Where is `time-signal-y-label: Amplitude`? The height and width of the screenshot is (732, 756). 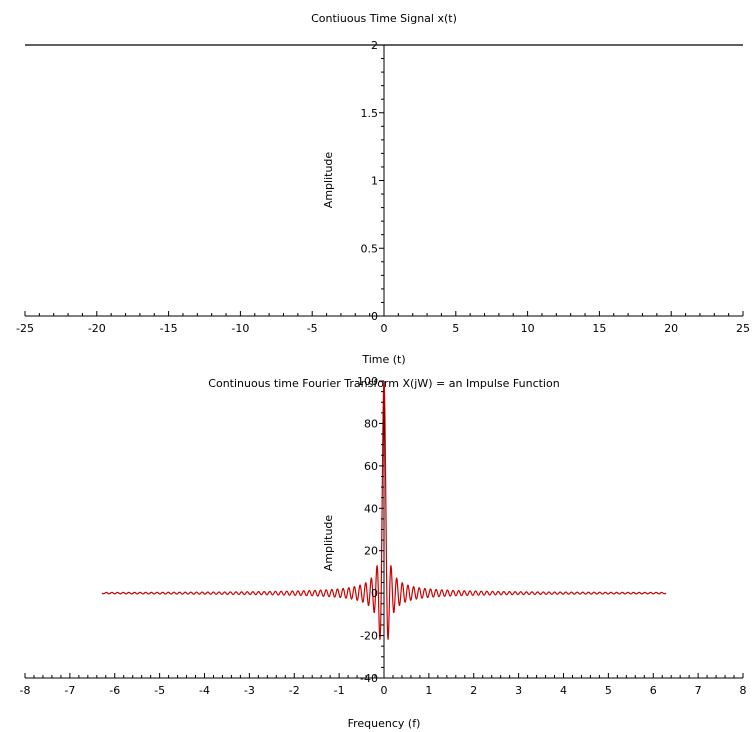 time-signal-y-label: Amplitude is located at coordinates (328, 180).